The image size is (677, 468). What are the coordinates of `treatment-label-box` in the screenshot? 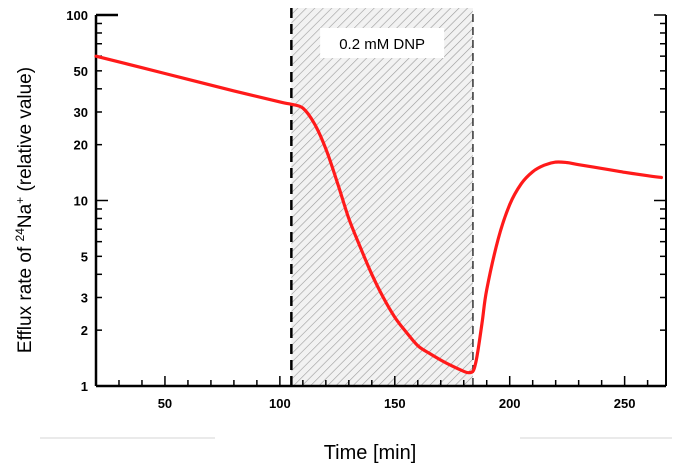 It's located at (382, 43).